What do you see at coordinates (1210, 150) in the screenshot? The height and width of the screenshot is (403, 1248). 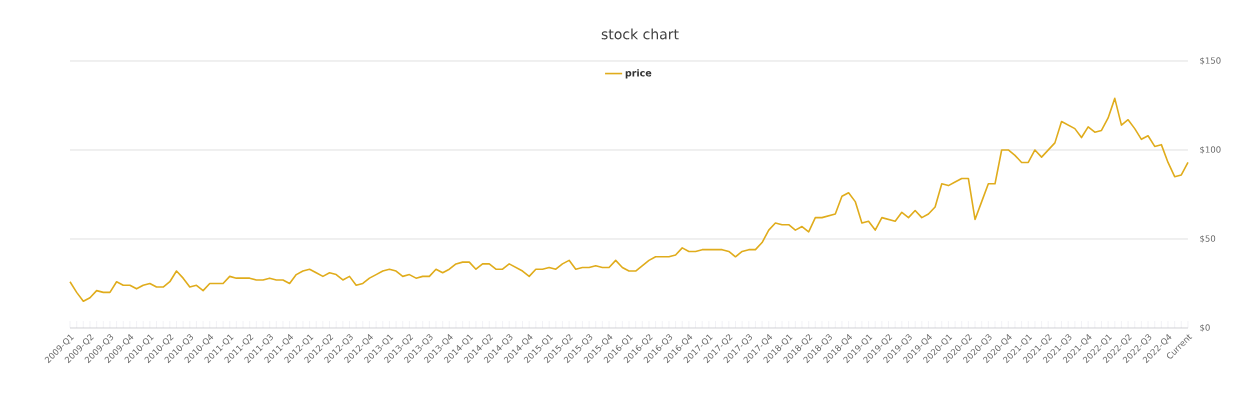 I see `y-tick-label: $100` at bounding box center [1210, 150].